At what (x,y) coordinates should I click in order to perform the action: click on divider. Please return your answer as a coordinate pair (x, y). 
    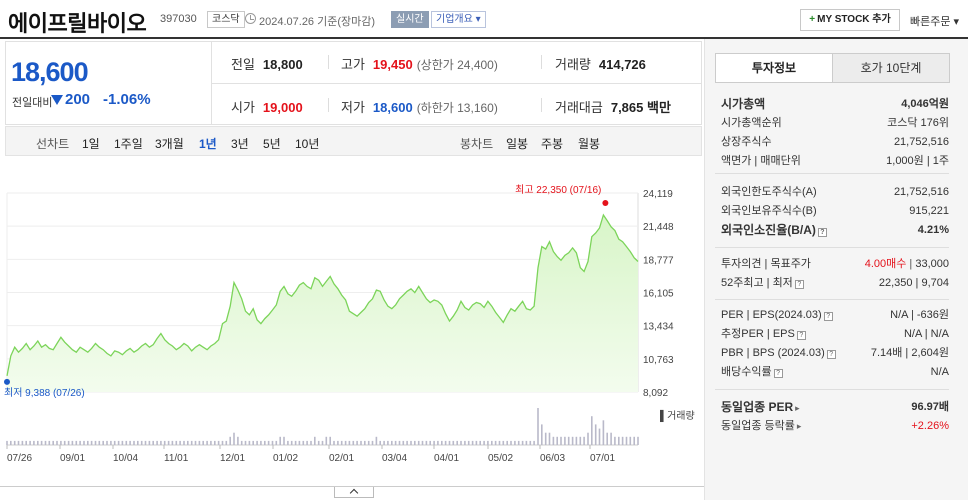
    Looking at the image, I should click on (832, 82).